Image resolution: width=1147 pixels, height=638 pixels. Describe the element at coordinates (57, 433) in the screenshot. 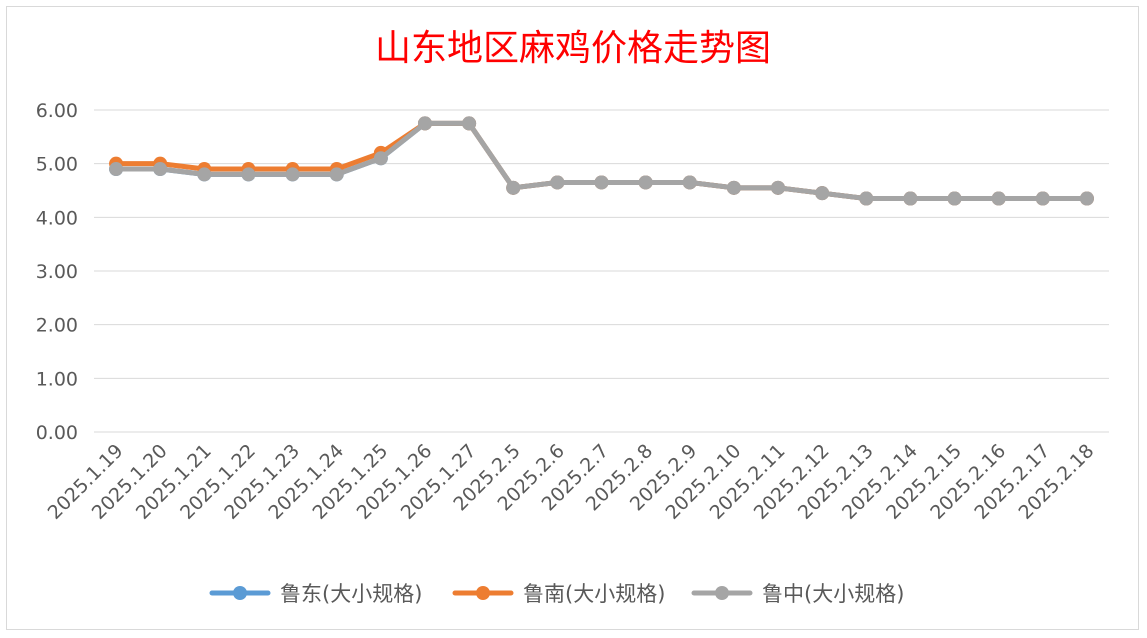

I see `y-tick-label: 0.00` at that location.